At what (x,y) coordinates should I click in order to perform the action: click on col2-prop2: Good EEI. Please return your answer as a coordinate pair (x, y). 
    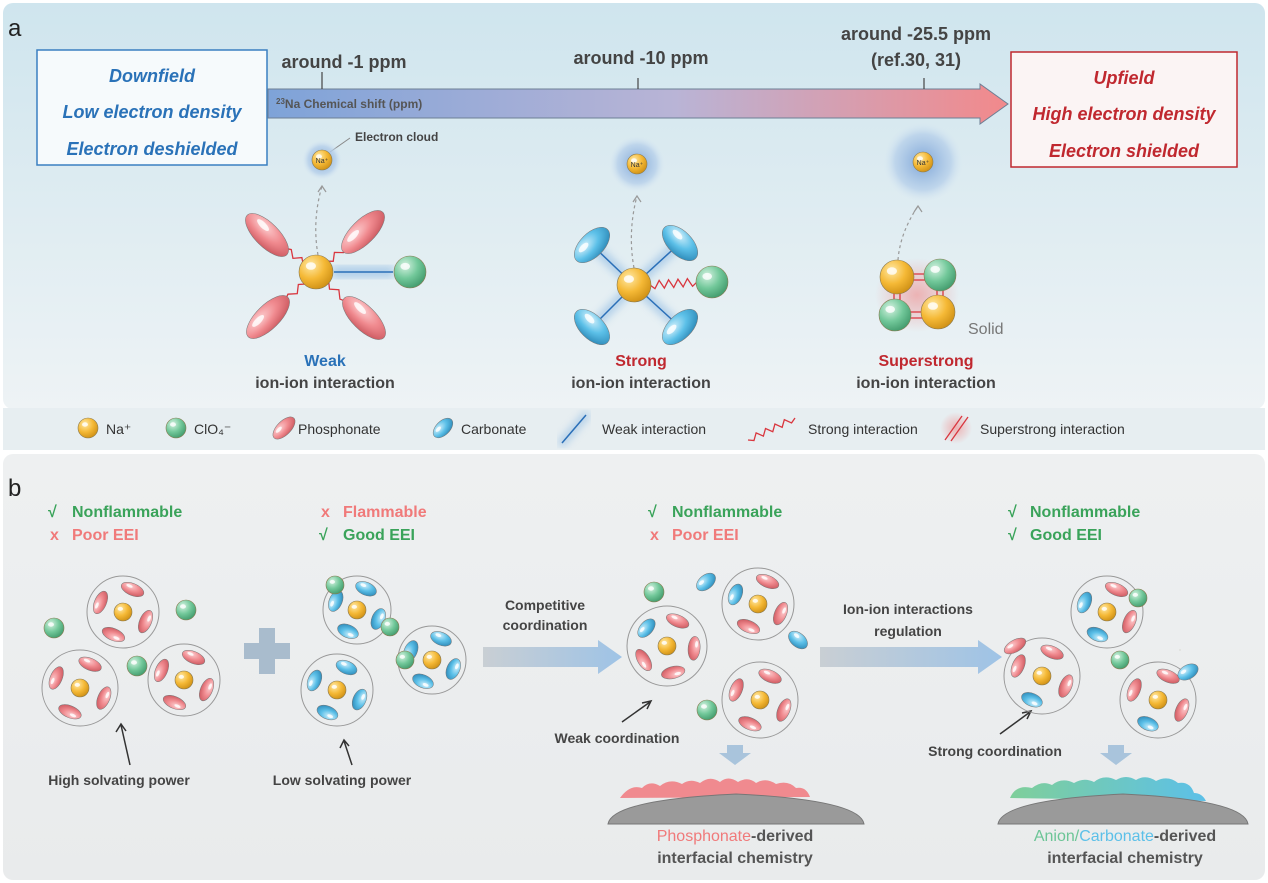
    Looking at the image, I should click on (379, 535).